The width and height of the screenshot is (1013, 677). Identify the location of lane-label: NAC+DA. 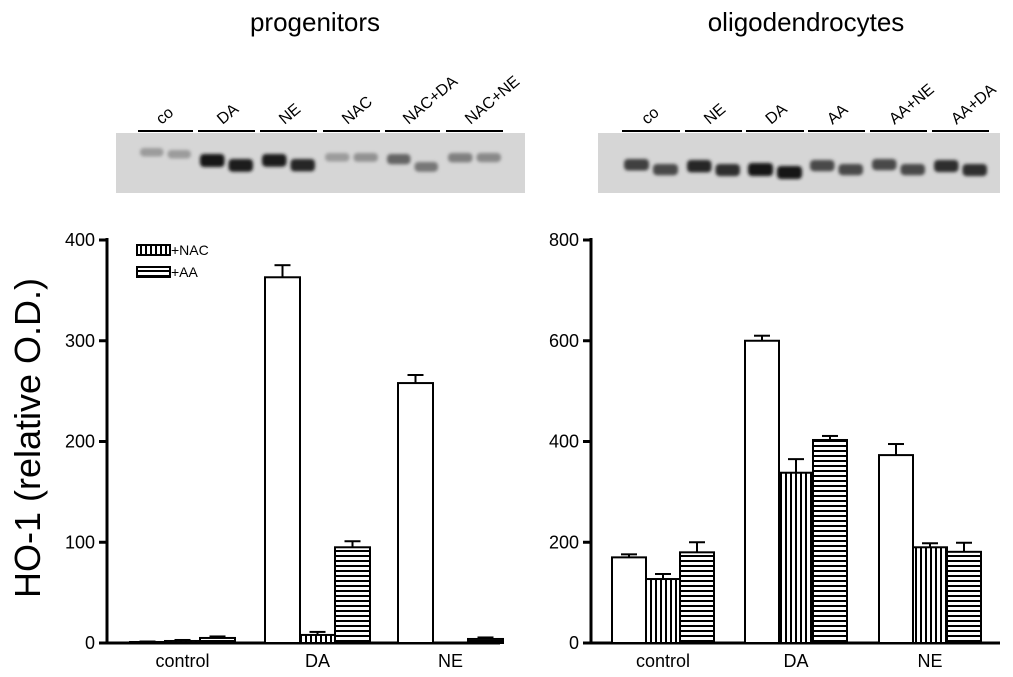
(430, 100).